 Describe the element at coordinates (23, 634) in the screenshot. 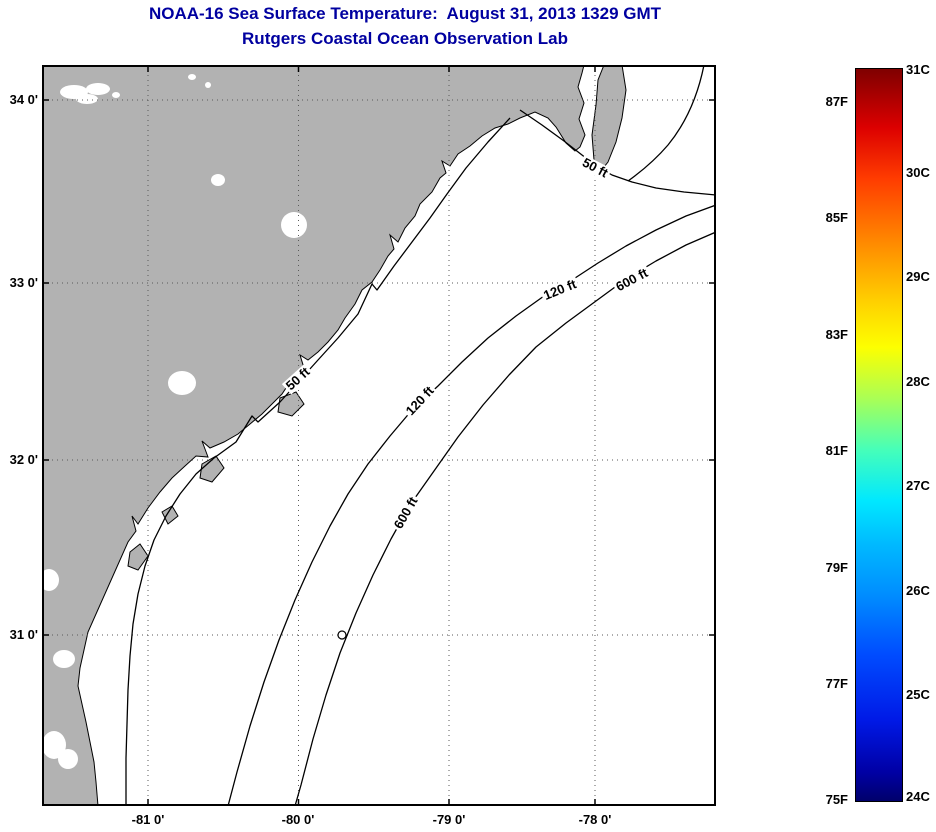

I see `y-tick-label-31: 31 0'` at that location.